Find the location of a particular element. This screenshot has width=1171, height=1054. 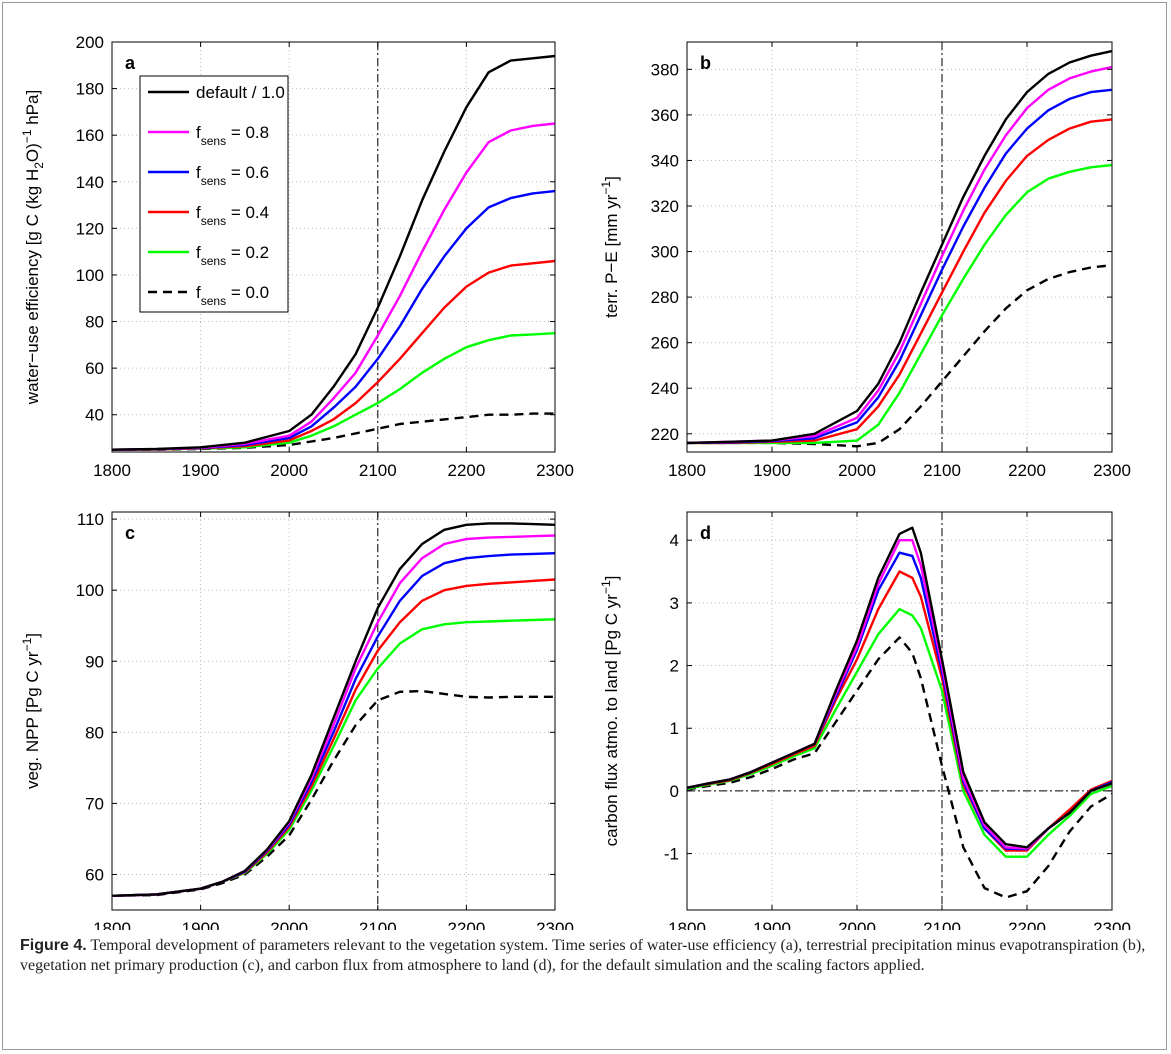

y-tick-label: 320 is located at coordinates (665, 206).